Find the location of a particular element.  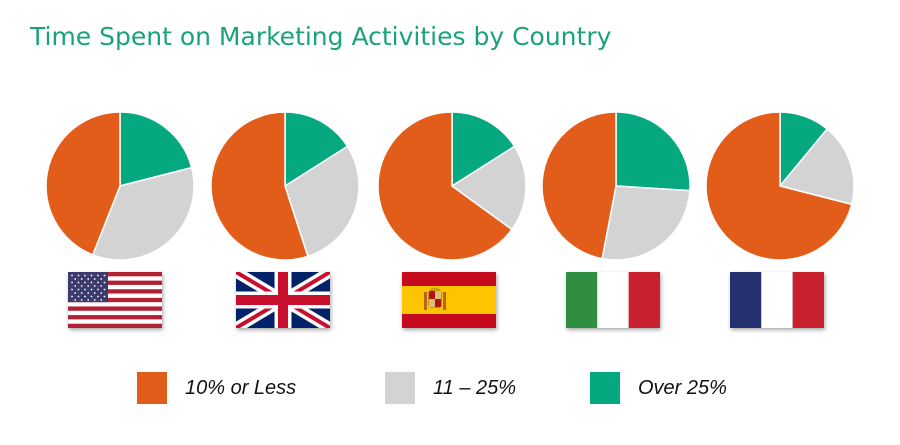

italy-flag-icon is located at coordinates (613, 300).